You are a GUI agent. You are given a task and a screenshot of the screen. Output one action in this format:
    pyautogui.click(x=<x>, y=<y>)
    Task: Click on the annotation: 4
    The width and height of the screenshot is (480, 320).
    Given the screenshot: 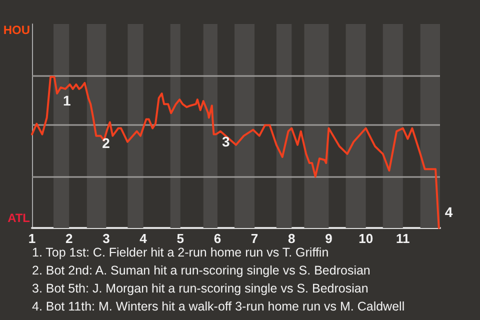 What is the action you would take?
    pyautogui.click(x=448, y=212)
    